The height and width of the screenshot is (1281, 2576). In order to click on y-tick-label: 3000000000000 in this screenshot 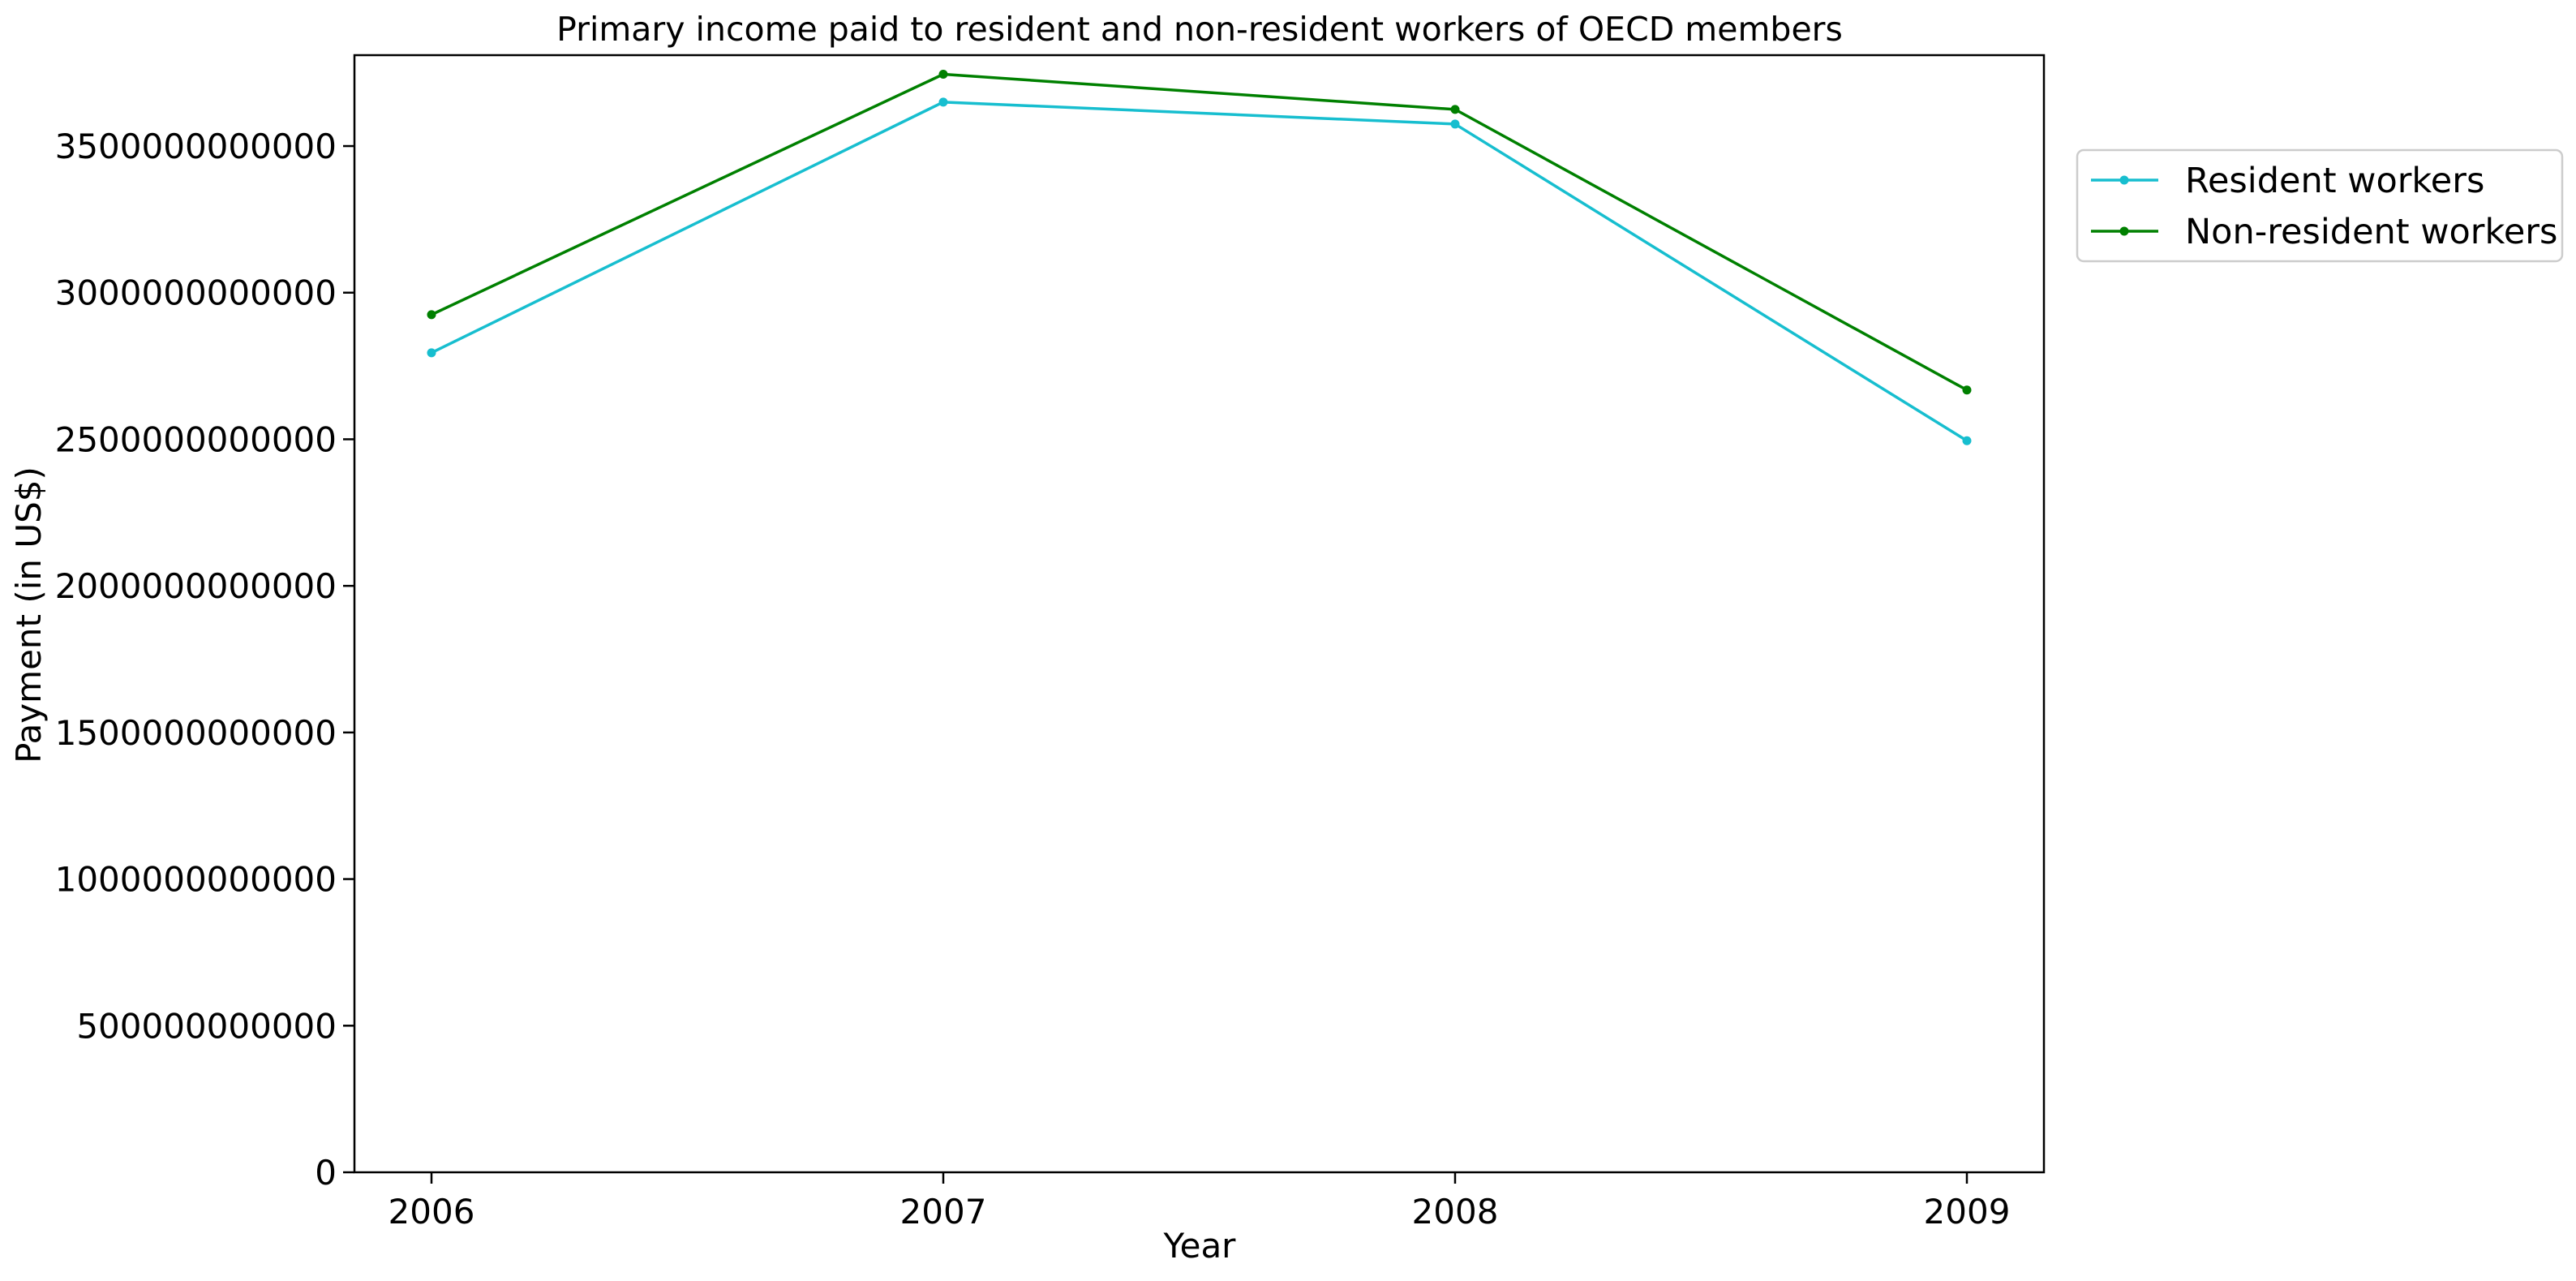, I will do `click(196, 293)`.